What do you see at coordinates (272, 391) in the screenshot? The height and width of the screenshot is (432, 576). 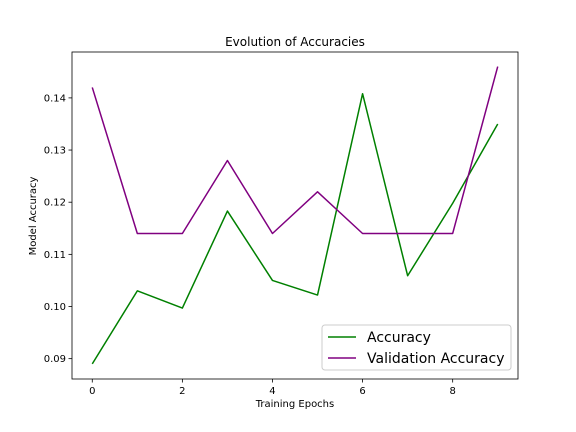 I see `x-tick-label: 4` at bounding box center [272, 391].